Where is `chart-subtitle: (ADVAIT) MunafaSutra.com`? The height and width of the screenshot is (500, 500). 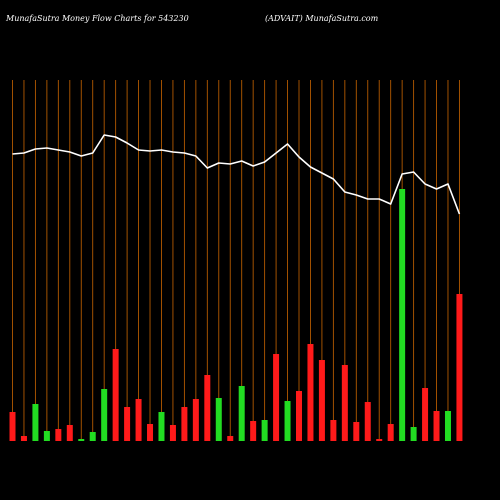
chart-subtitle: (ADVAIT) MunafaSutra.com is located at coordinates (322, 18).